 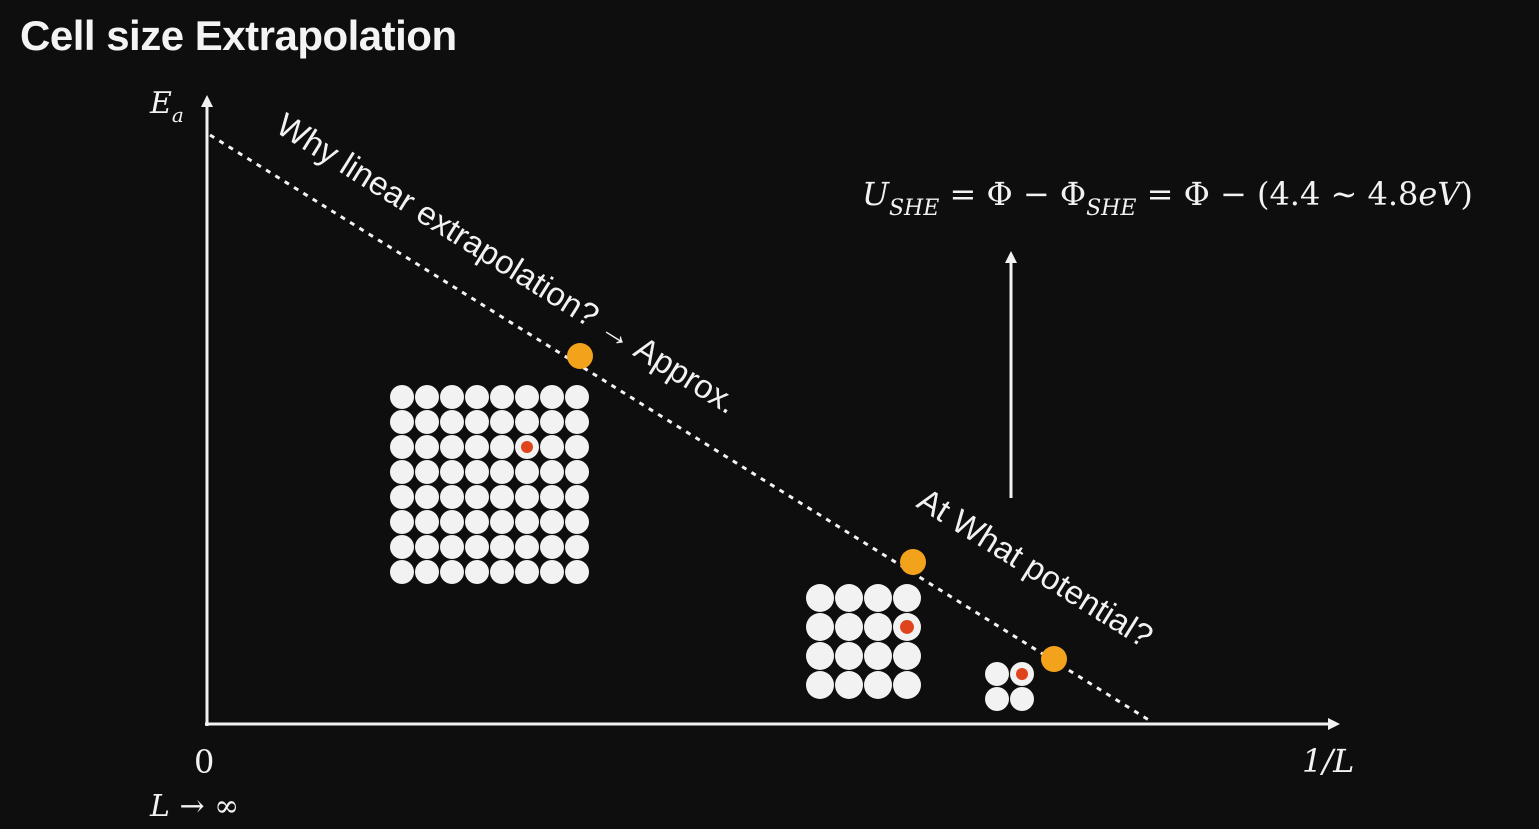 What do you see at coordinates (913, 562) in the screenshot?
I see `data-point-medium-cell` at bounding box center [913, 562].